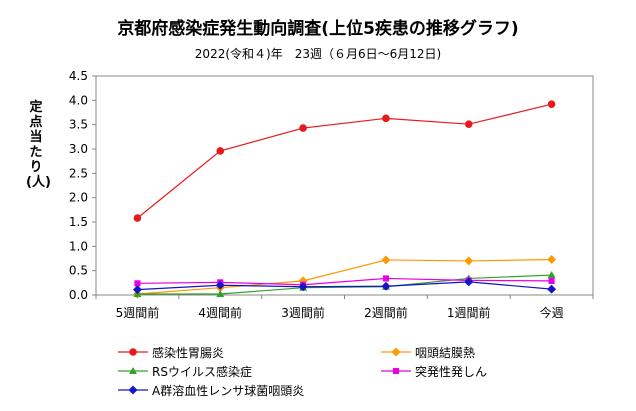  What do you see at coordinates (78, 222) in the screenshot?
I see `y-tick-label: 1.5` at bounding box center [78, 222].